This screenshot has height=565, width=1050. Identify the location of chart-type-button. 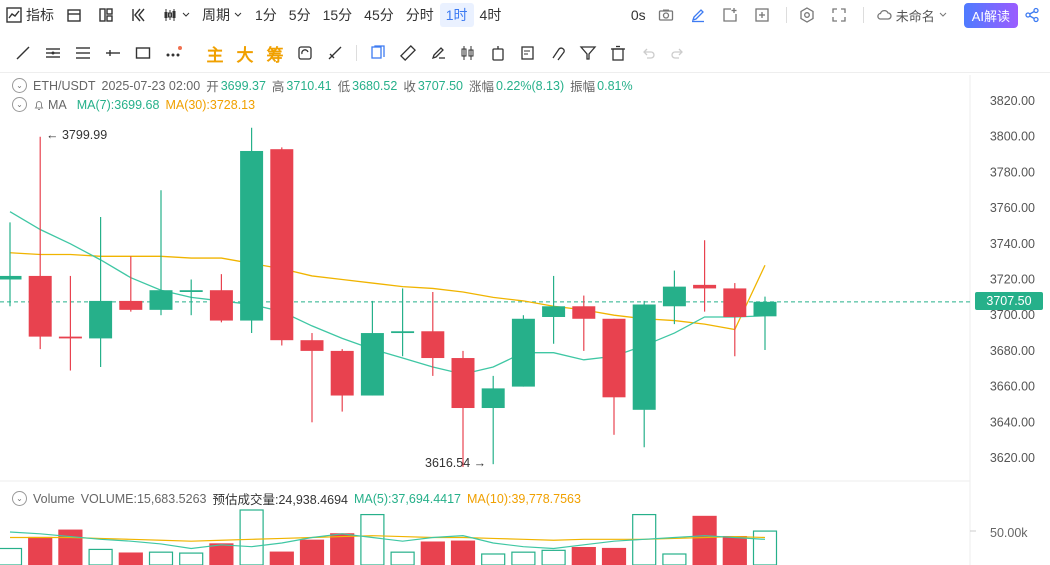
(176, 15).